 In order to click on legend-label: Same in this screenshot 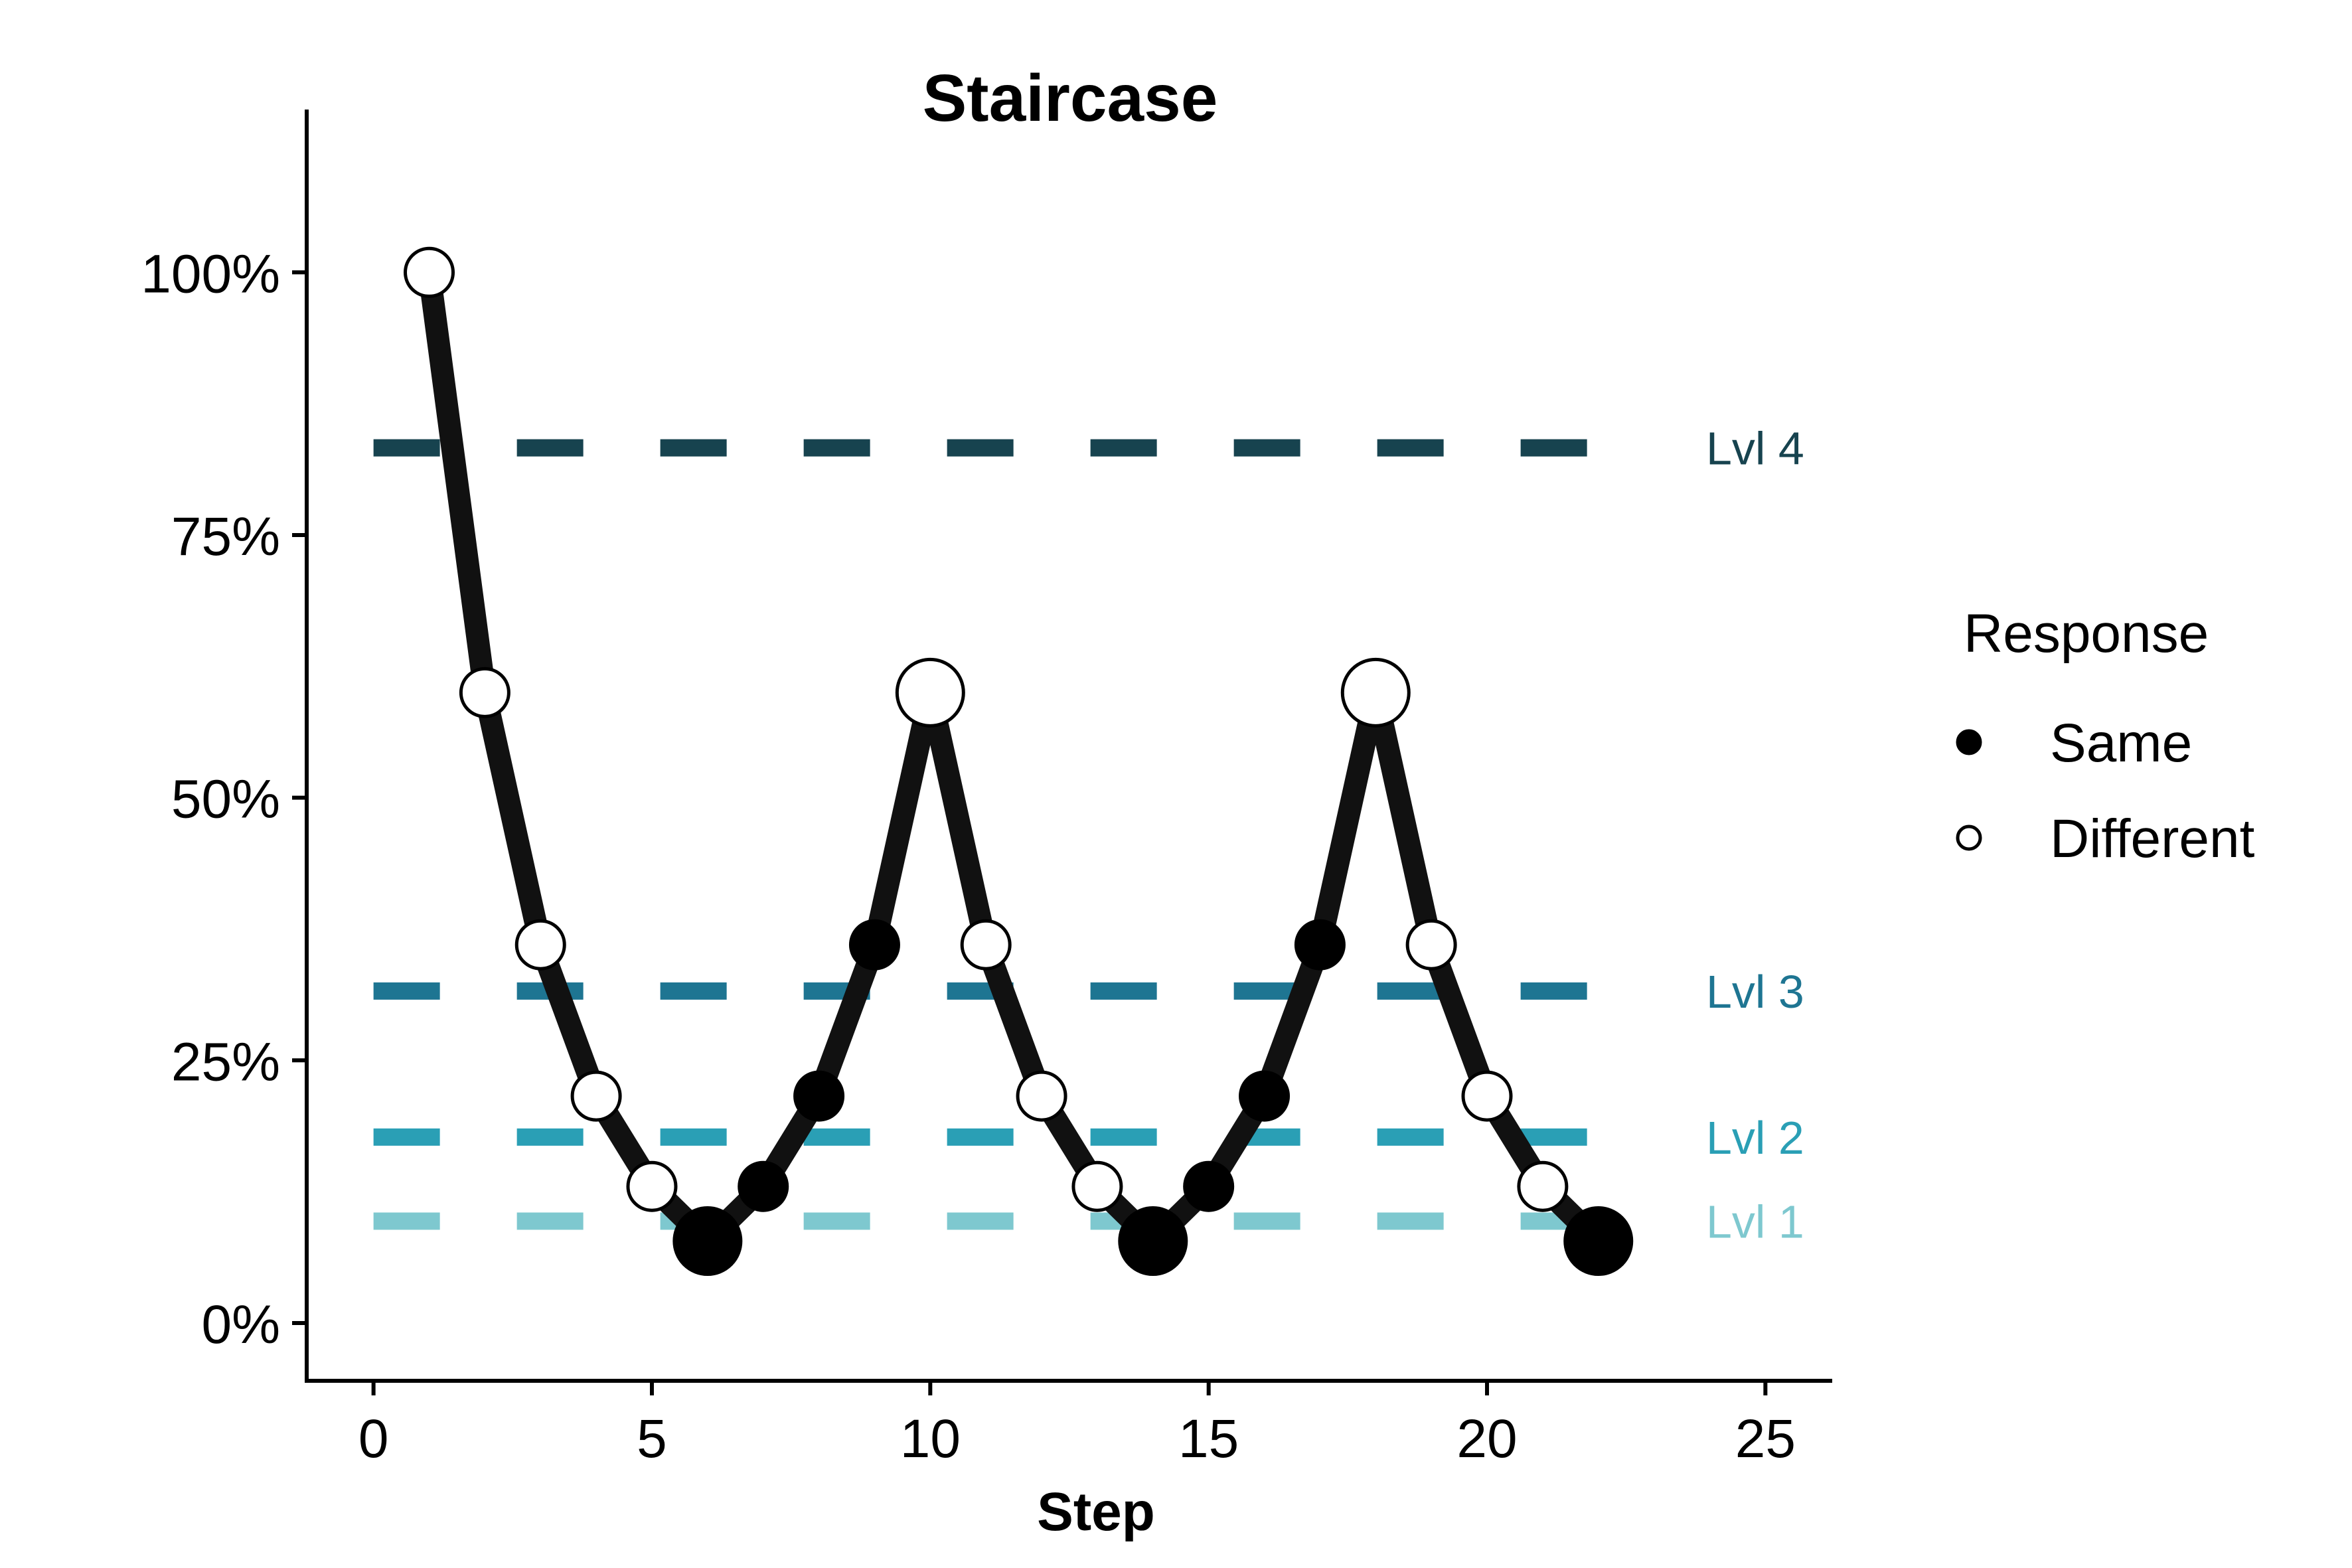, I will do `click(2121, 743)`.